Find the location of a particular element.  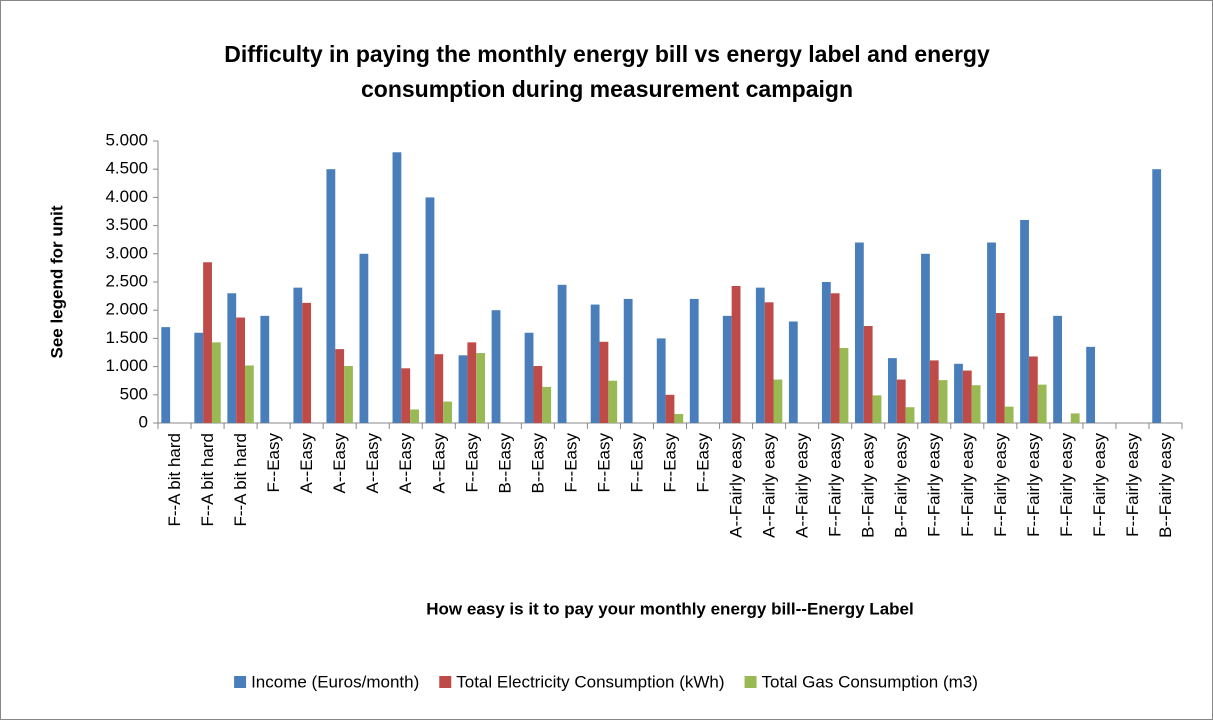

y-tick-label: 500 is located at coordinates (134, 393).